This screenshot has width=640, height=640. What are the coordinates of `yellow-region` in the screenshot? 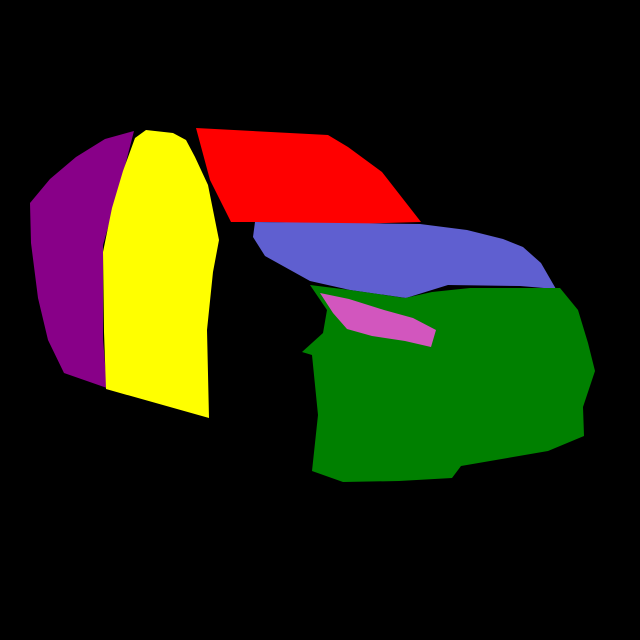 It's located at (161, 274).